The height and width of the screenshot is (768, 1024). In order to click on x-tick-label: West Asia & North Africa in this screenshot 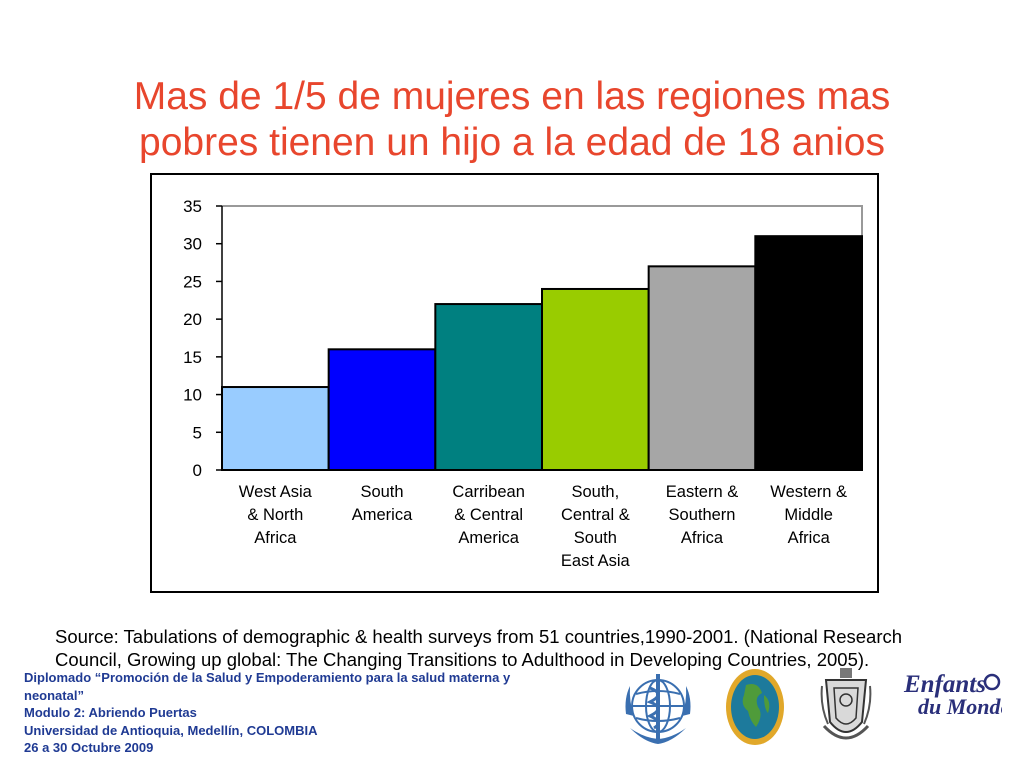, I will do `click(276, 515)`.